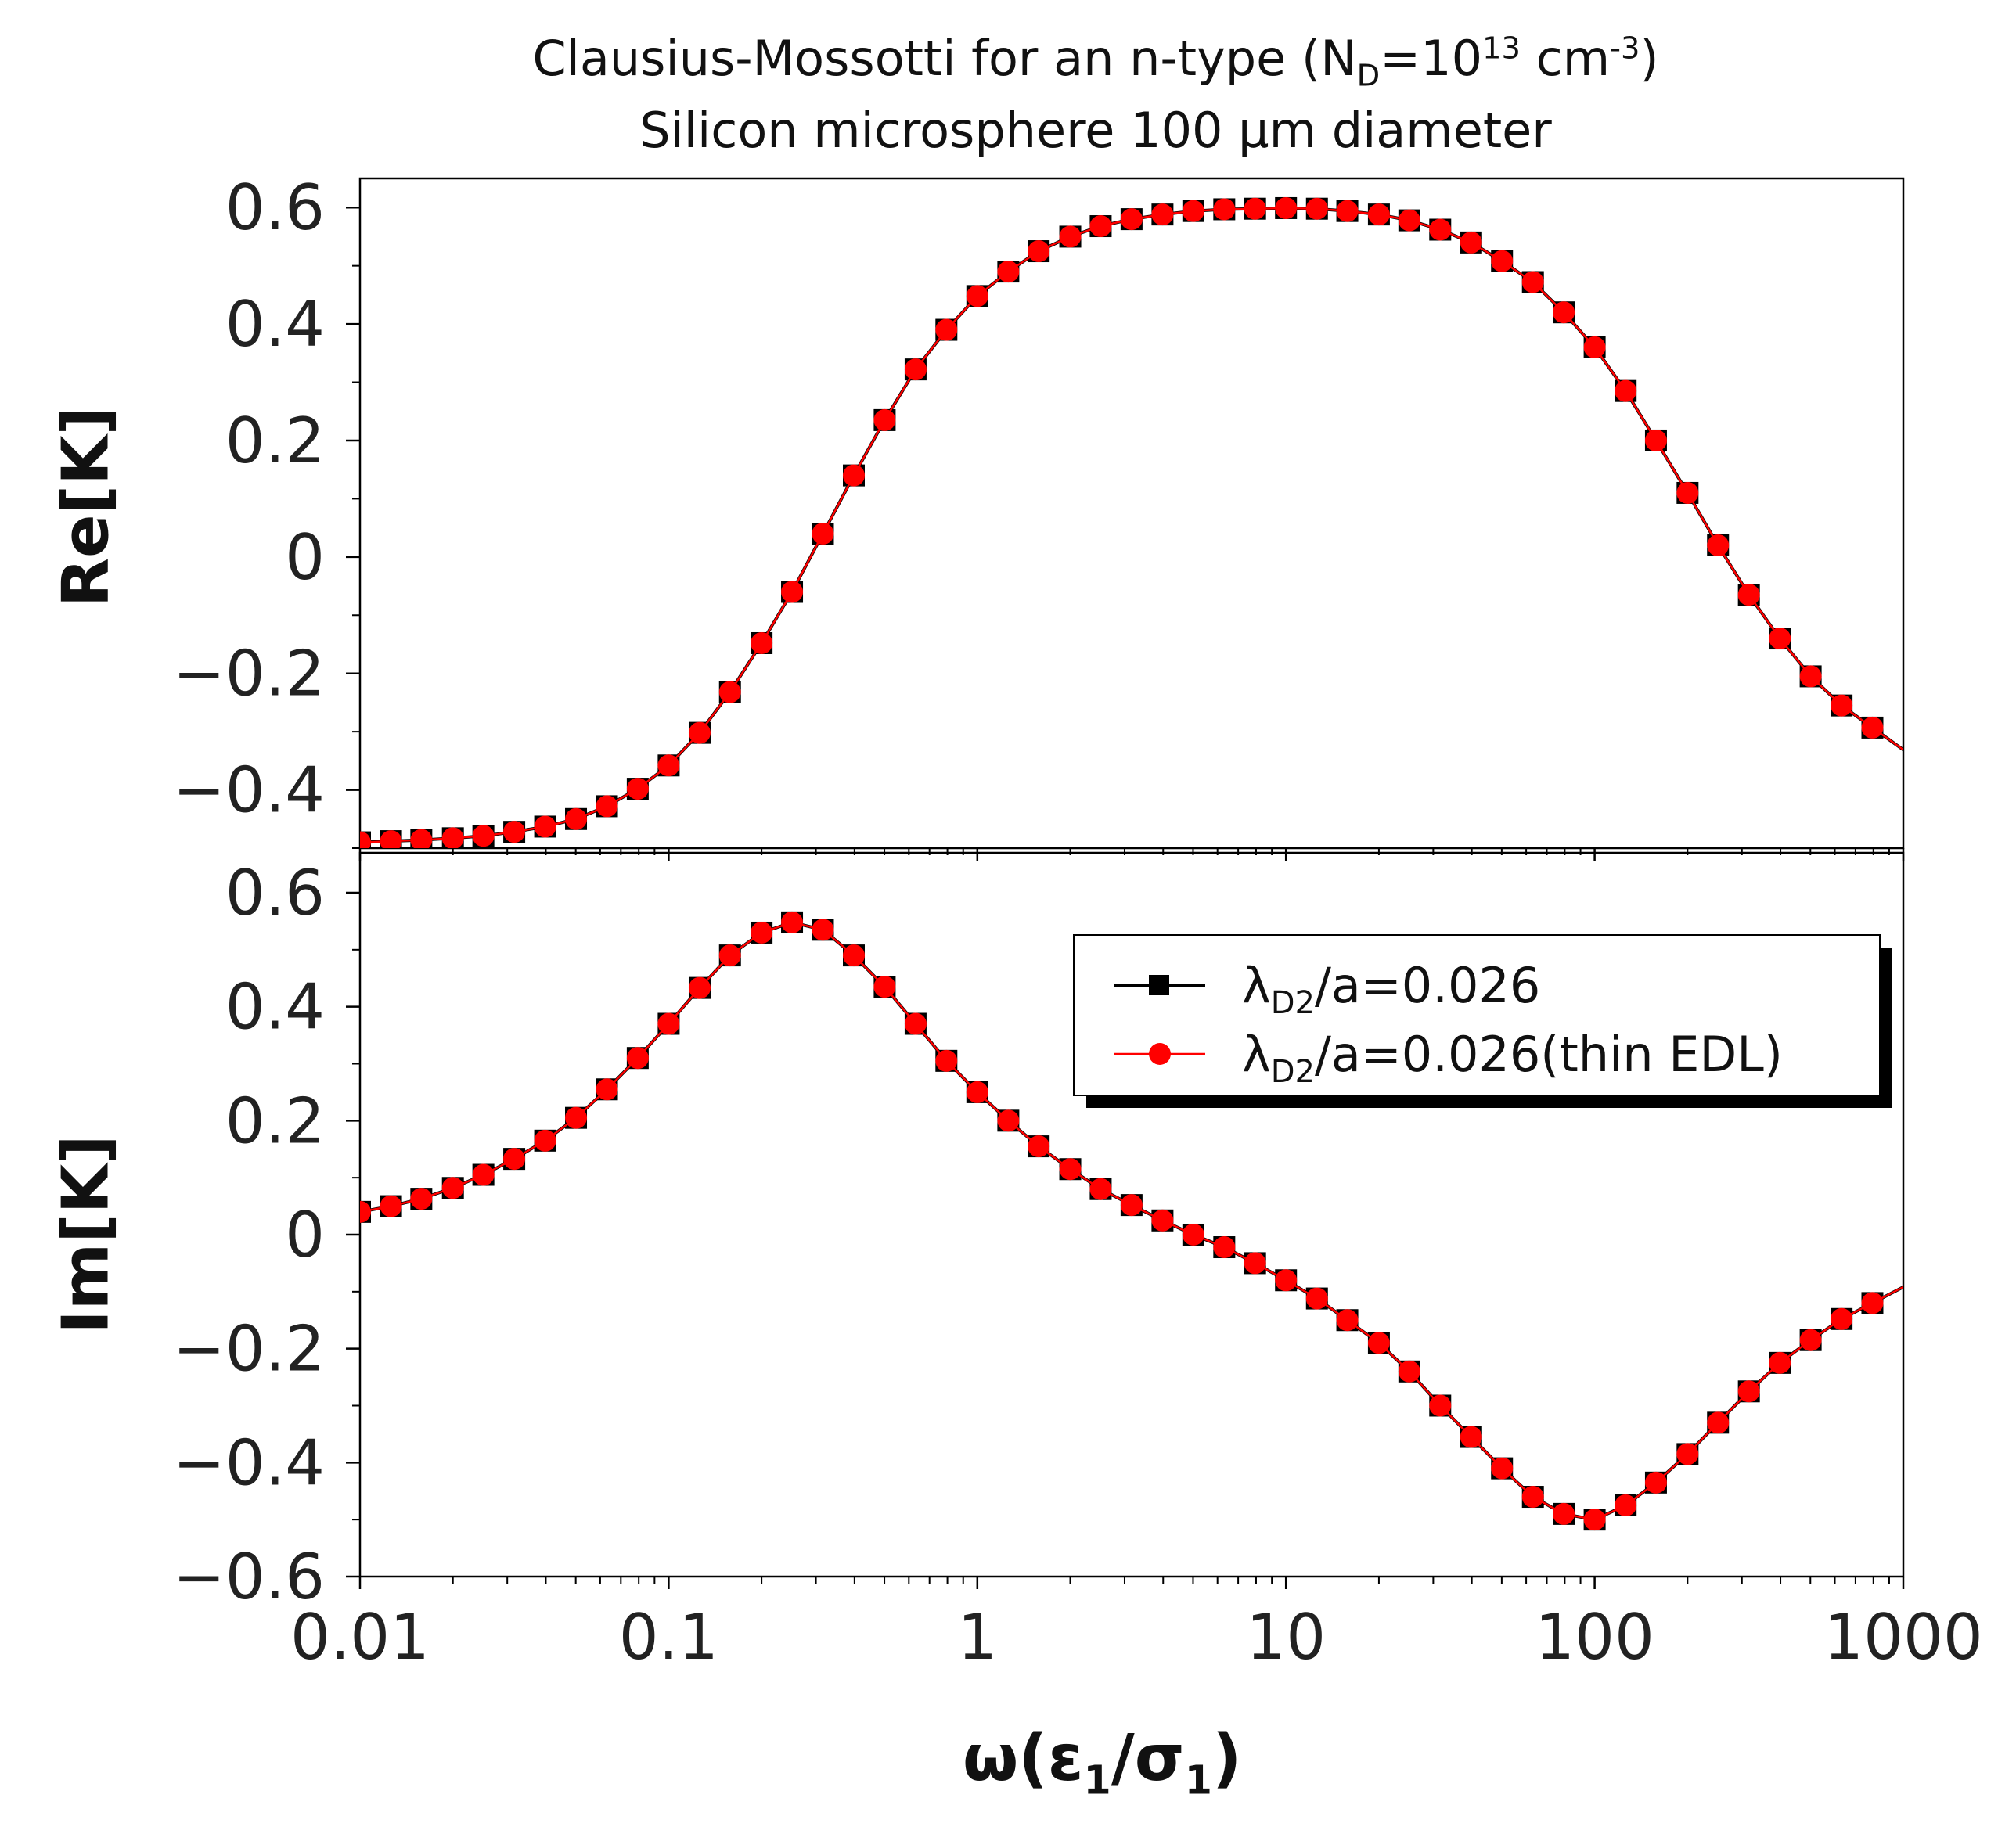  I want to click on chart-title-line2: Silicon microsphere 100 µm diameter, so click(1095, 130).